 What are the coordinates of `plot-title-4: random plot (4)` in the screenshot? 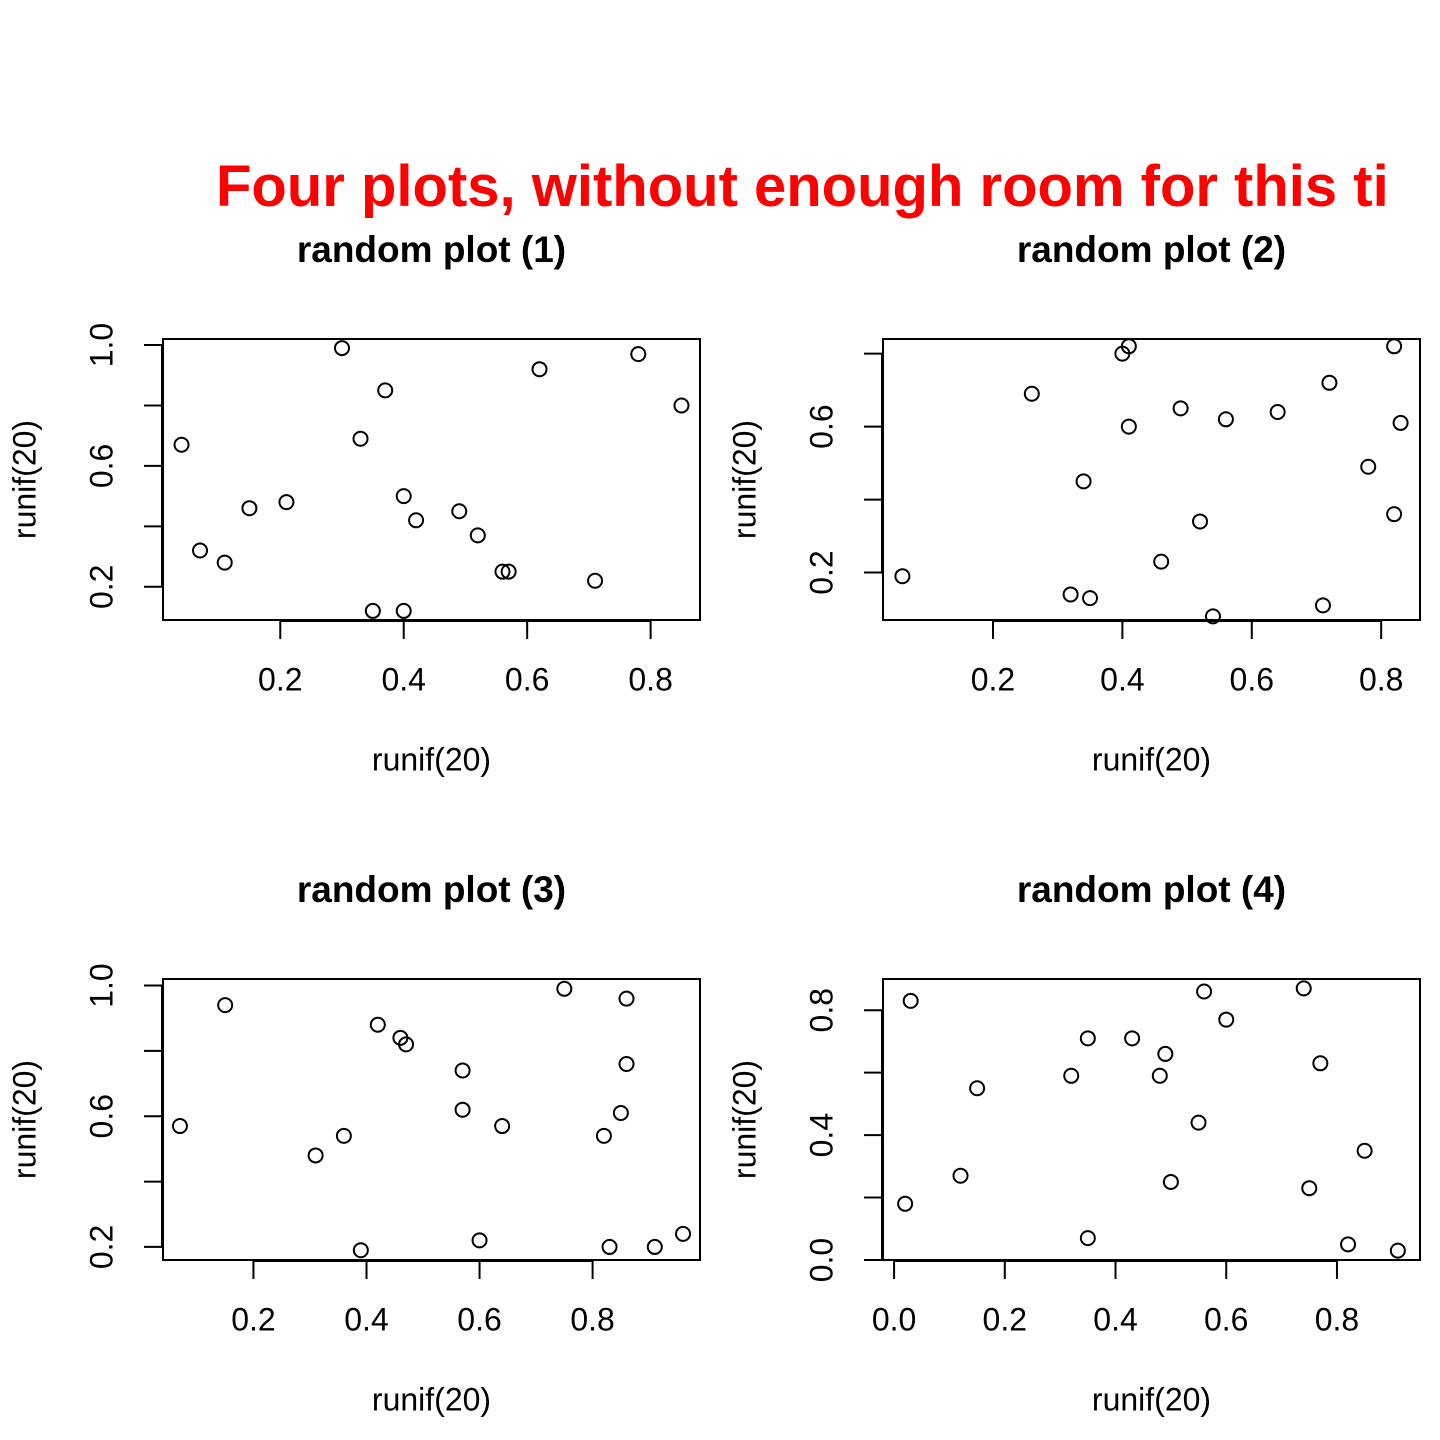 It's located at (1151, 889).